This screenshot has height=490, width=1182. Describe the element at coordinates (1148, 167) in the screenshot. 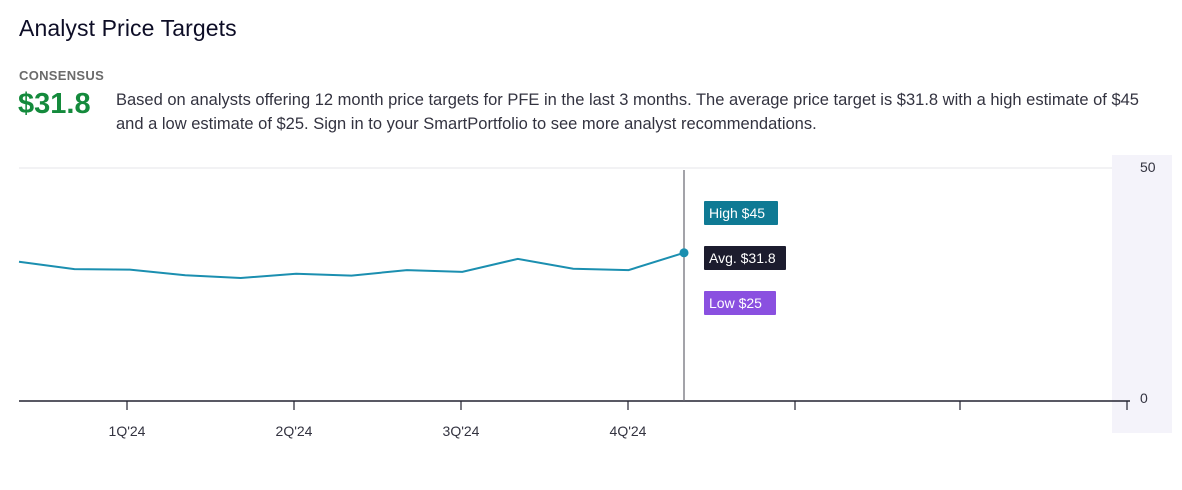

I see `y-tick-label: 50` at that location.